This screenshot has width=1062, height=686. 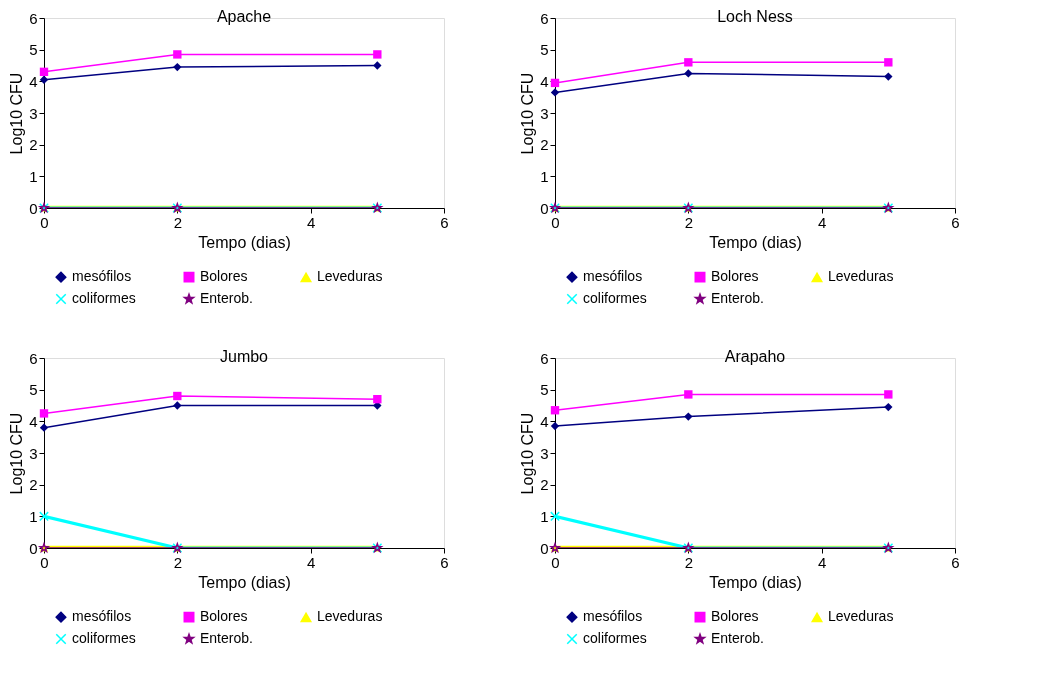 What do you see at coordinates (755, 356) in the screenshot?
I see `chart-title: Arapaho` at bounding box center [755, 356].